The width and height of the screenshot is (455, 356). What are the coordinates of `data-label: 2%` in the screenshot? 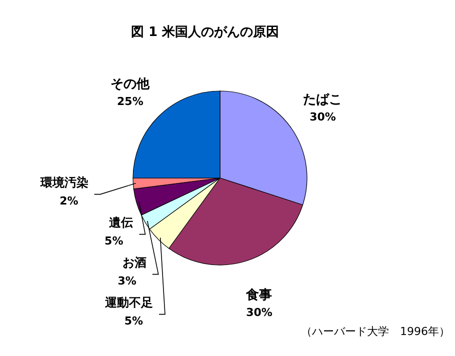 It's located at (69, 201).